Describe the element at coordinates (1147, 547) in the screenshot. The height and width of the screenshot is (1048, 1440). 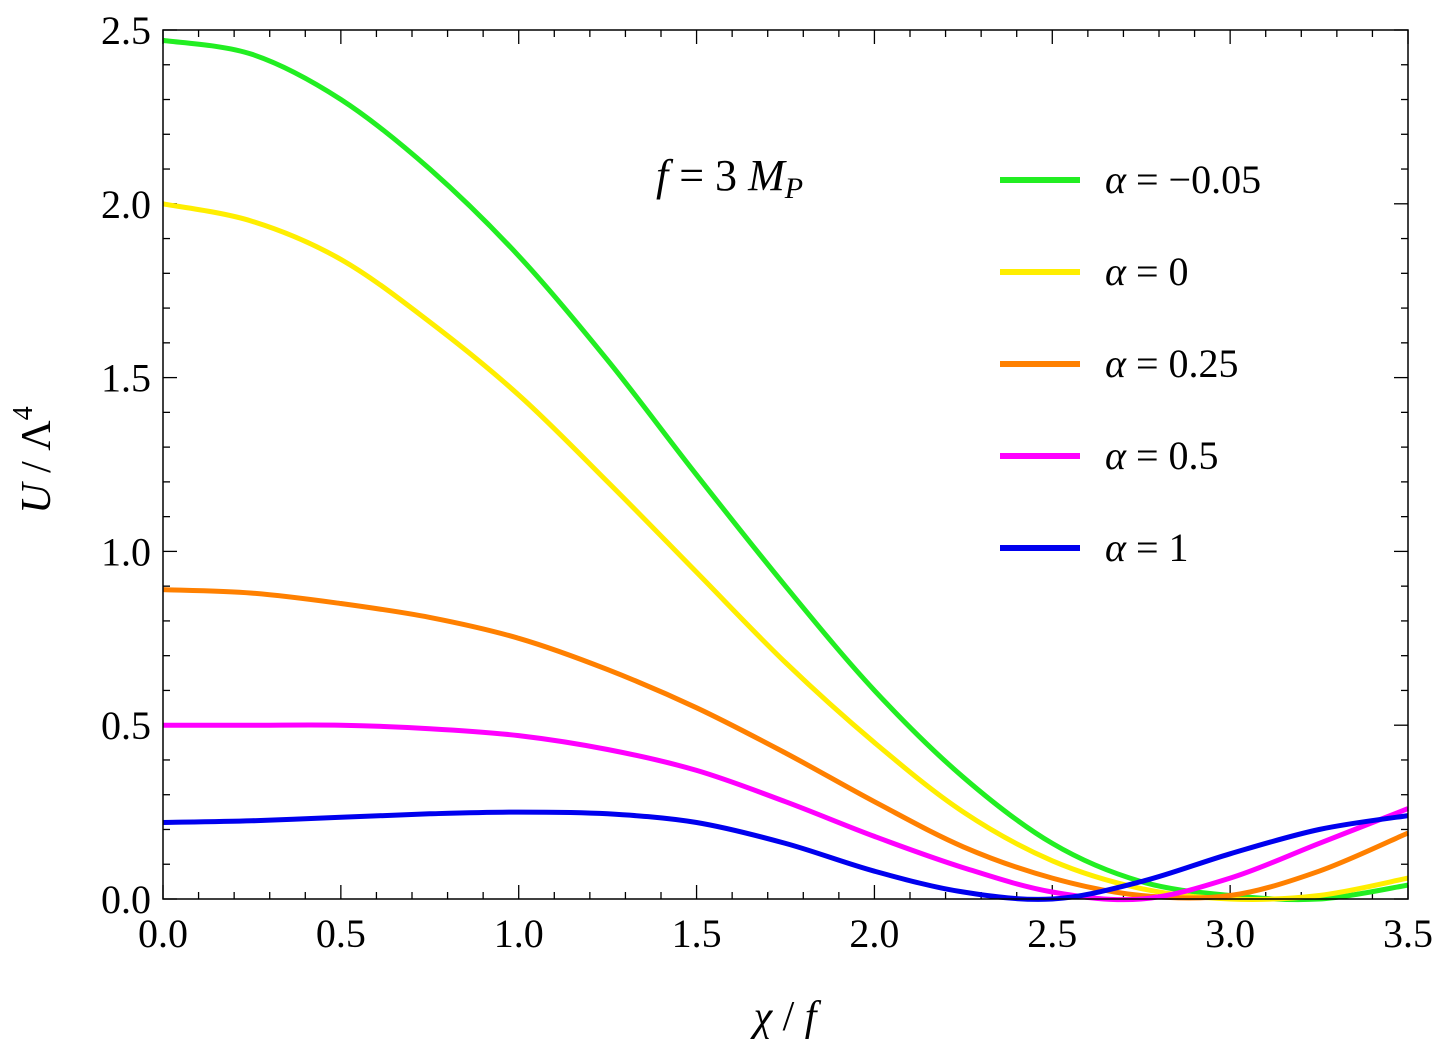
I see `legend-label-4: α = 1` at that location.